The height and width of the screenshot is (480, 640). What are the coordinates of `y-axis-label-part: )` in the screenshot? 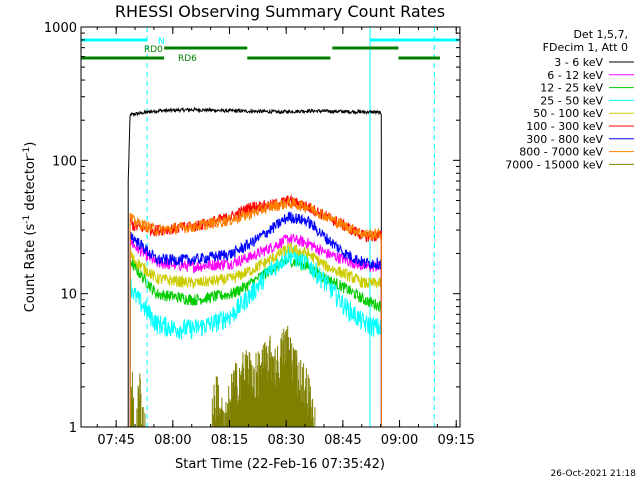 It's located at (30, 144).